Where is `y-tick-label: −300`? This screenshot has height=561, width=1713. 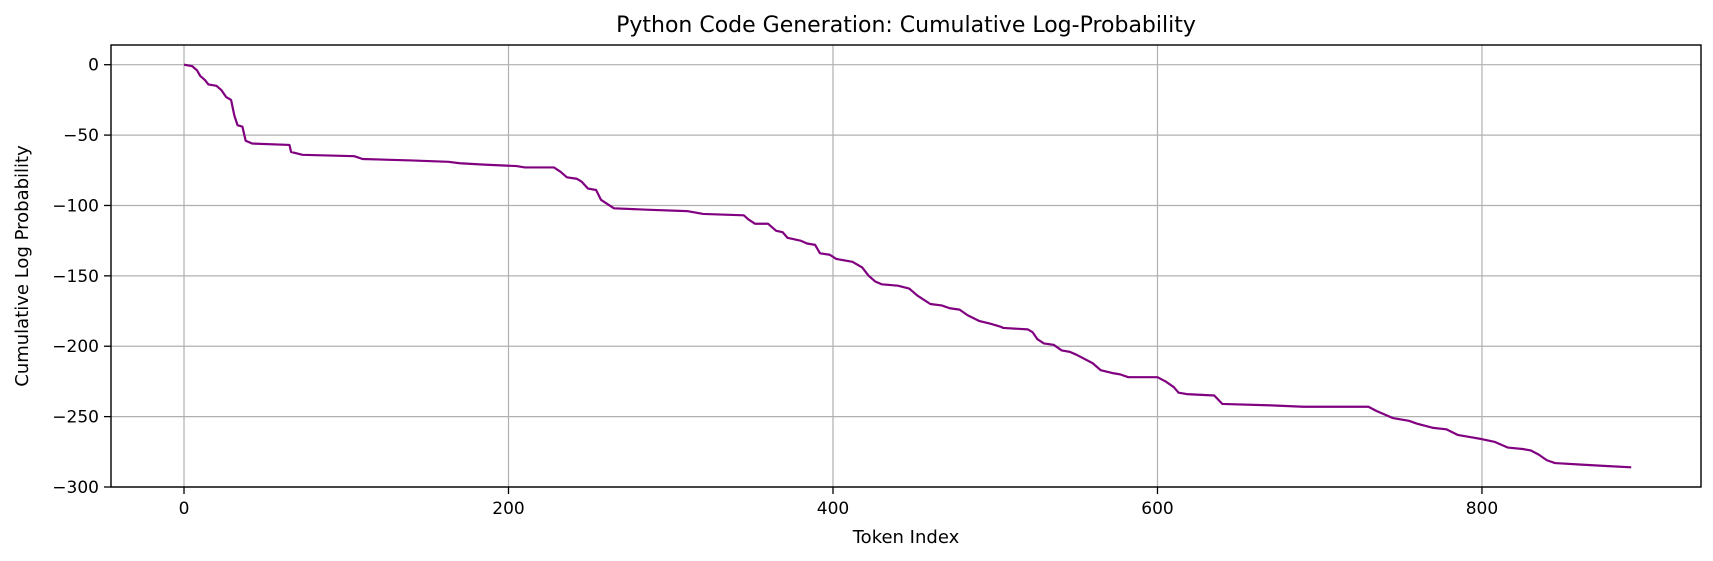
y-tick-label: −300 is located at coordinates (75, 488).